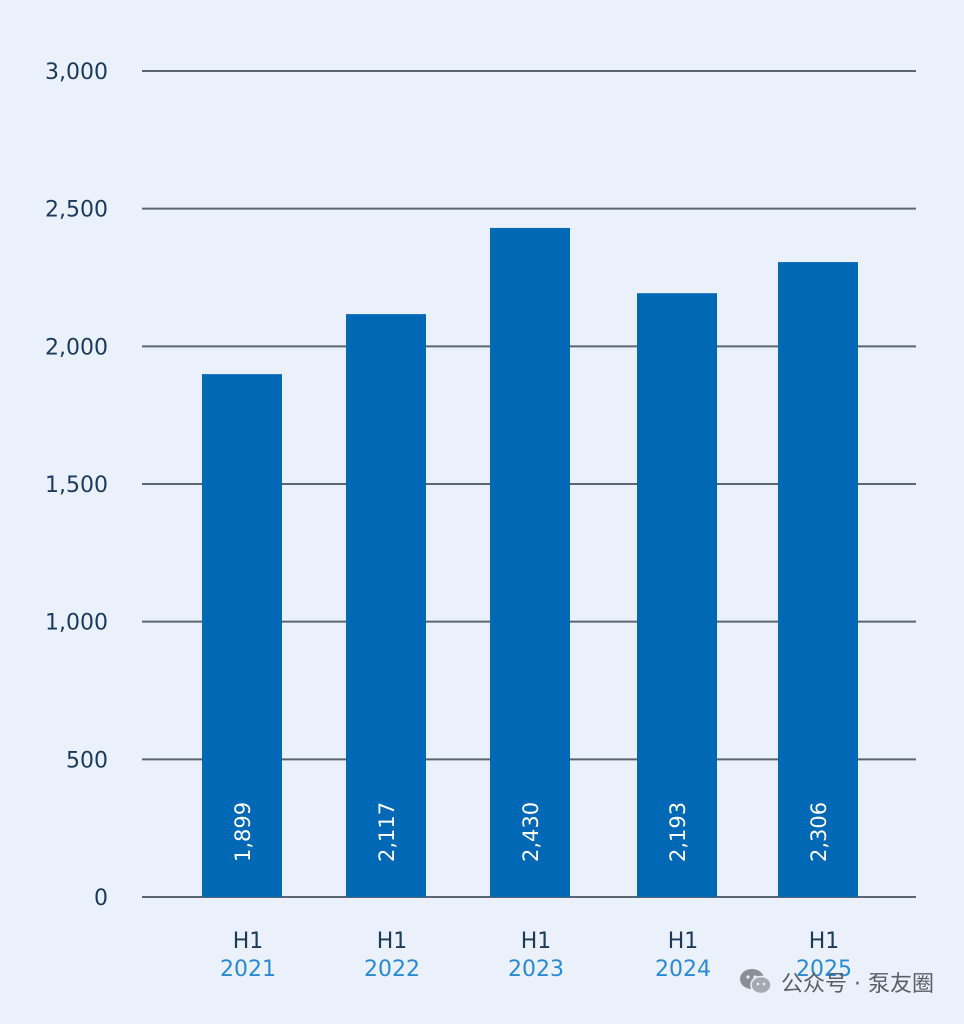  What do you see at coordinates (531, 832) in the screenshot?
I see `bar-value-label: 2,430` at bounding box center [531, 832].